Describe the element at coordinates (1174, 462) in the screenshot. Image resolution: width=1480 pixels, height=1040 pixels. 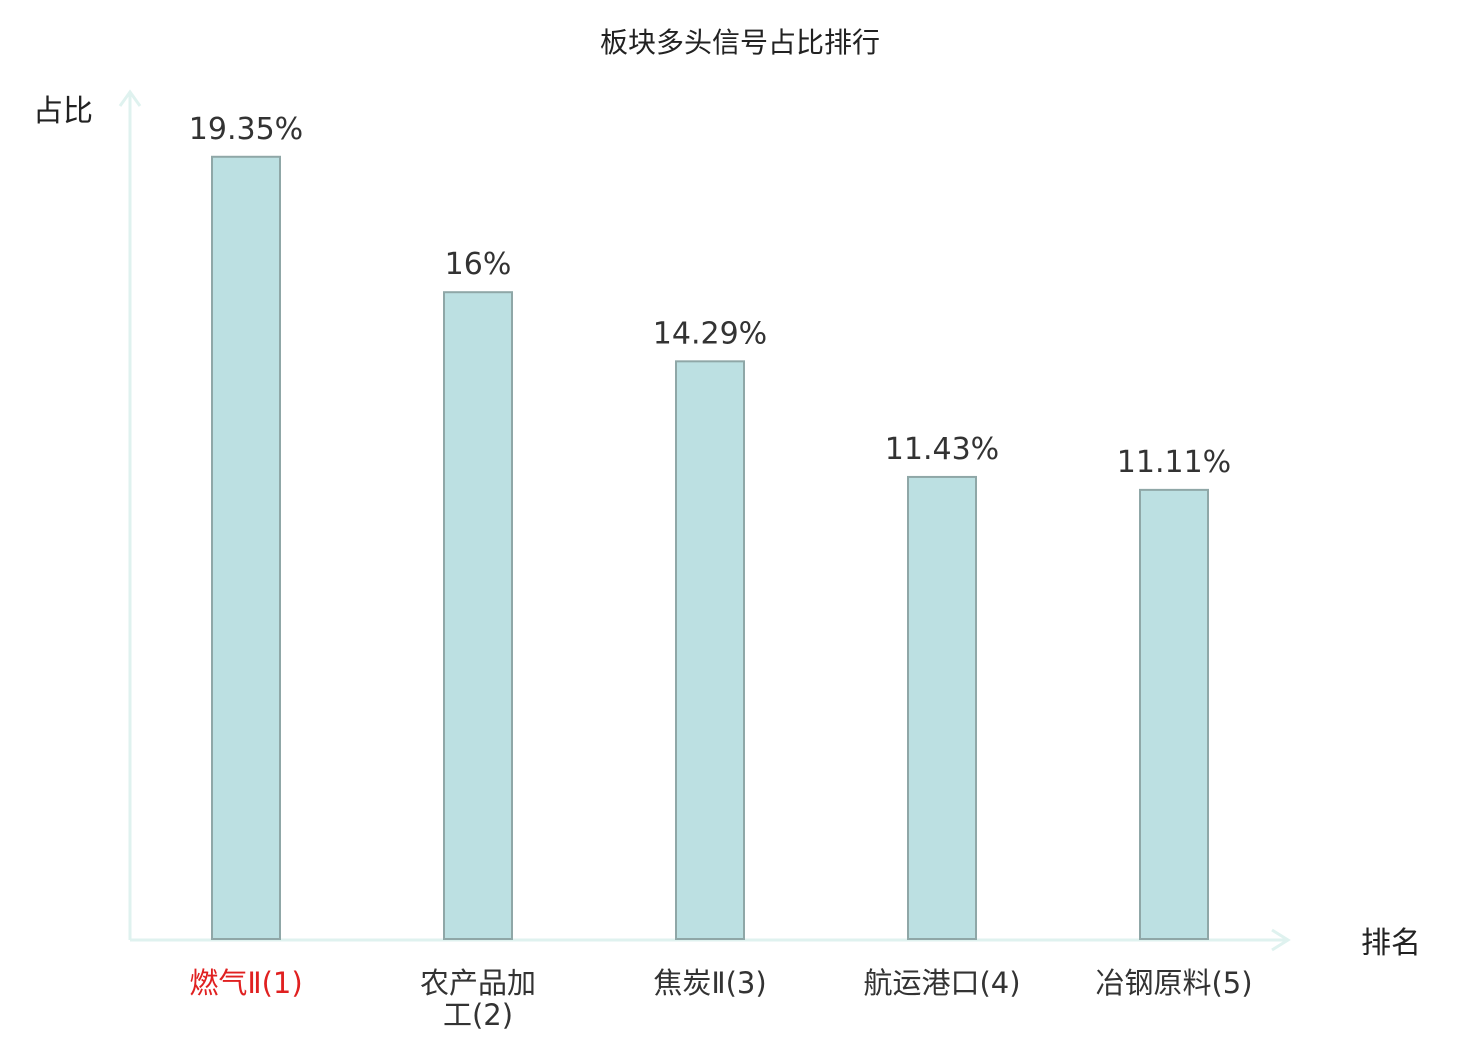
I see `value-label: 11.11%` at that location.